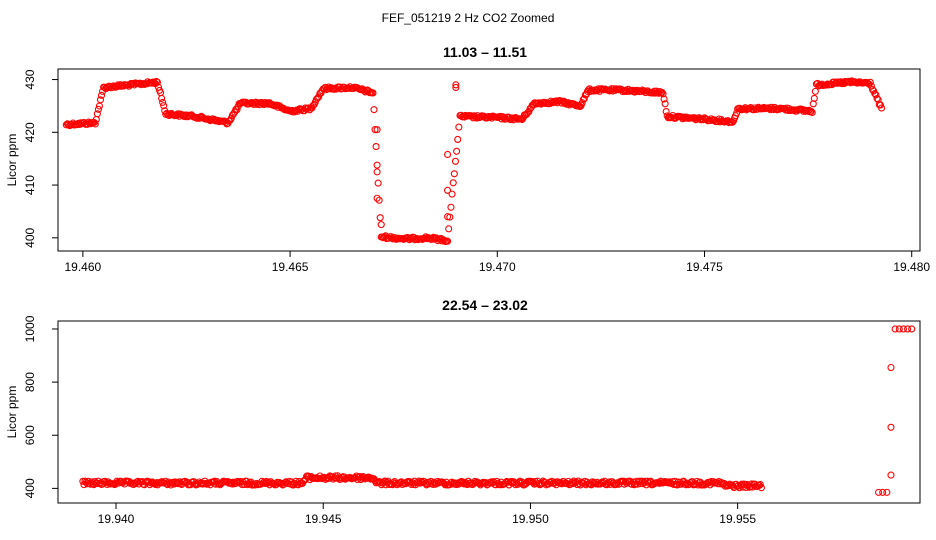  I want to click on bottom-panel-title: 22.54 – 23.02, so click(485, 305).